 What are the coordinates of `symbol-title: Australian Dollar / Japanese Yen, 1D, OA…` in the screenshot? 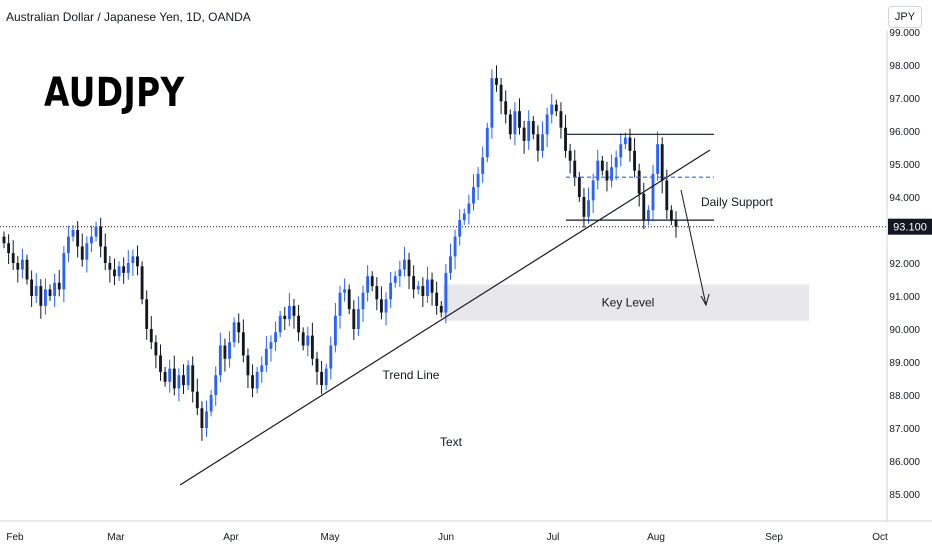 It's located at (128, 17).